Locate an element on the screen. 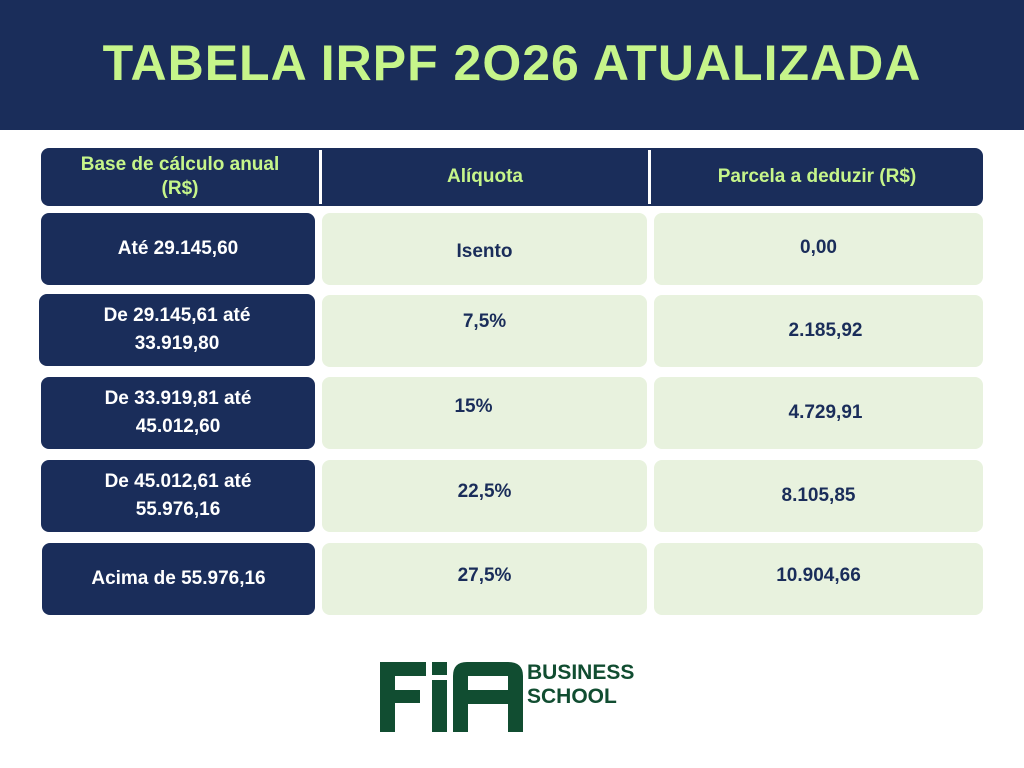  table-cell-parcela: 8.105,85 is located at coordinates (818, 496).